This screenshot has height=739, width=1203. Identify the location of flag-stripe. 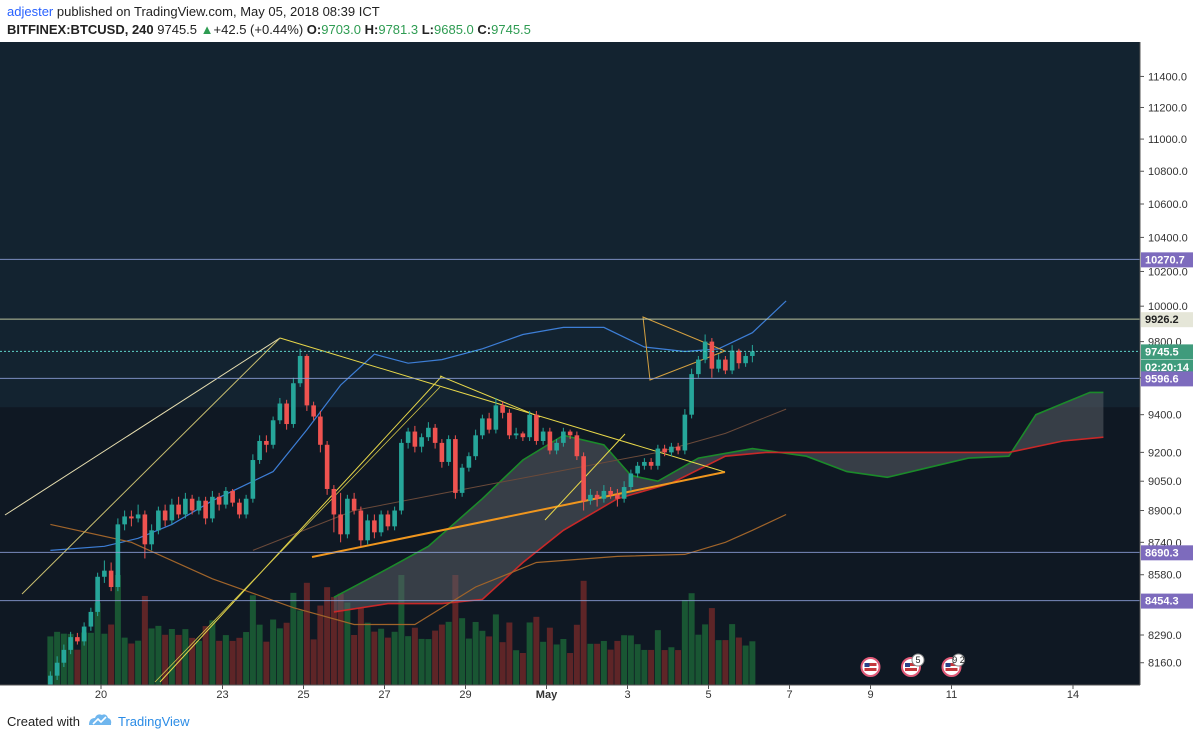
(951, 667).